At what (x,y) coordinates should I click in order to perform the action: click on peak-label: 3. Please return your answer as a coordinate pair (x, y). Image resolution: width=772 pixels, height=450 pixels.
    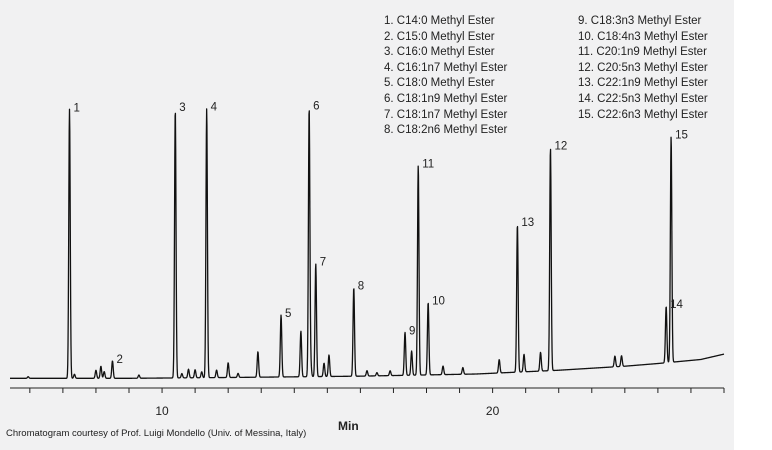
    Looking at the image, I should click on (182, 108).